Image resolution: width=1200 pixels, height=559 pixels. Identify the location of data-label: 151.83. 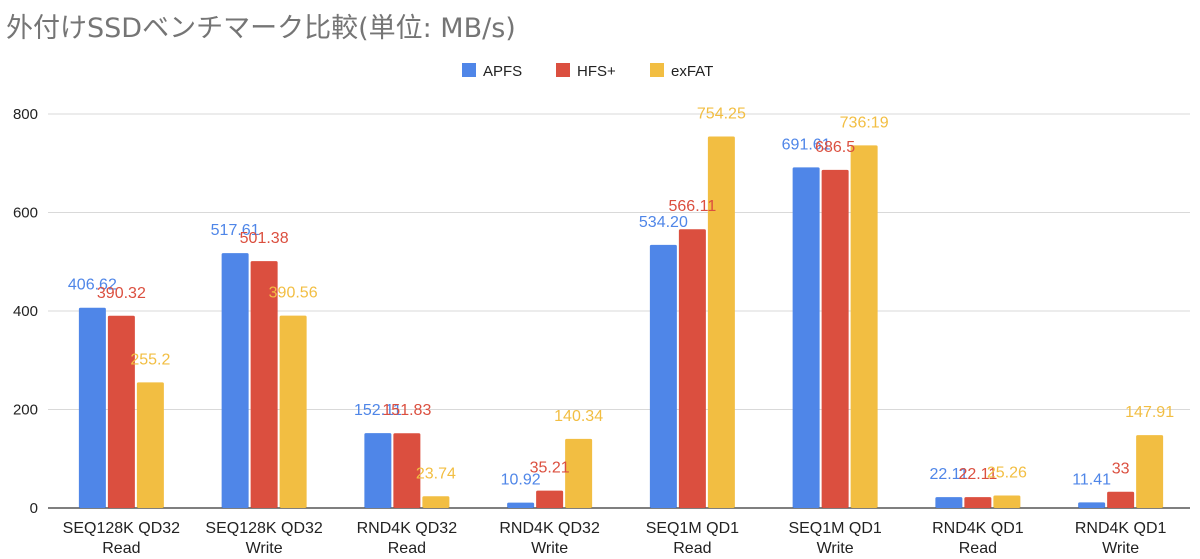
(406, 410).